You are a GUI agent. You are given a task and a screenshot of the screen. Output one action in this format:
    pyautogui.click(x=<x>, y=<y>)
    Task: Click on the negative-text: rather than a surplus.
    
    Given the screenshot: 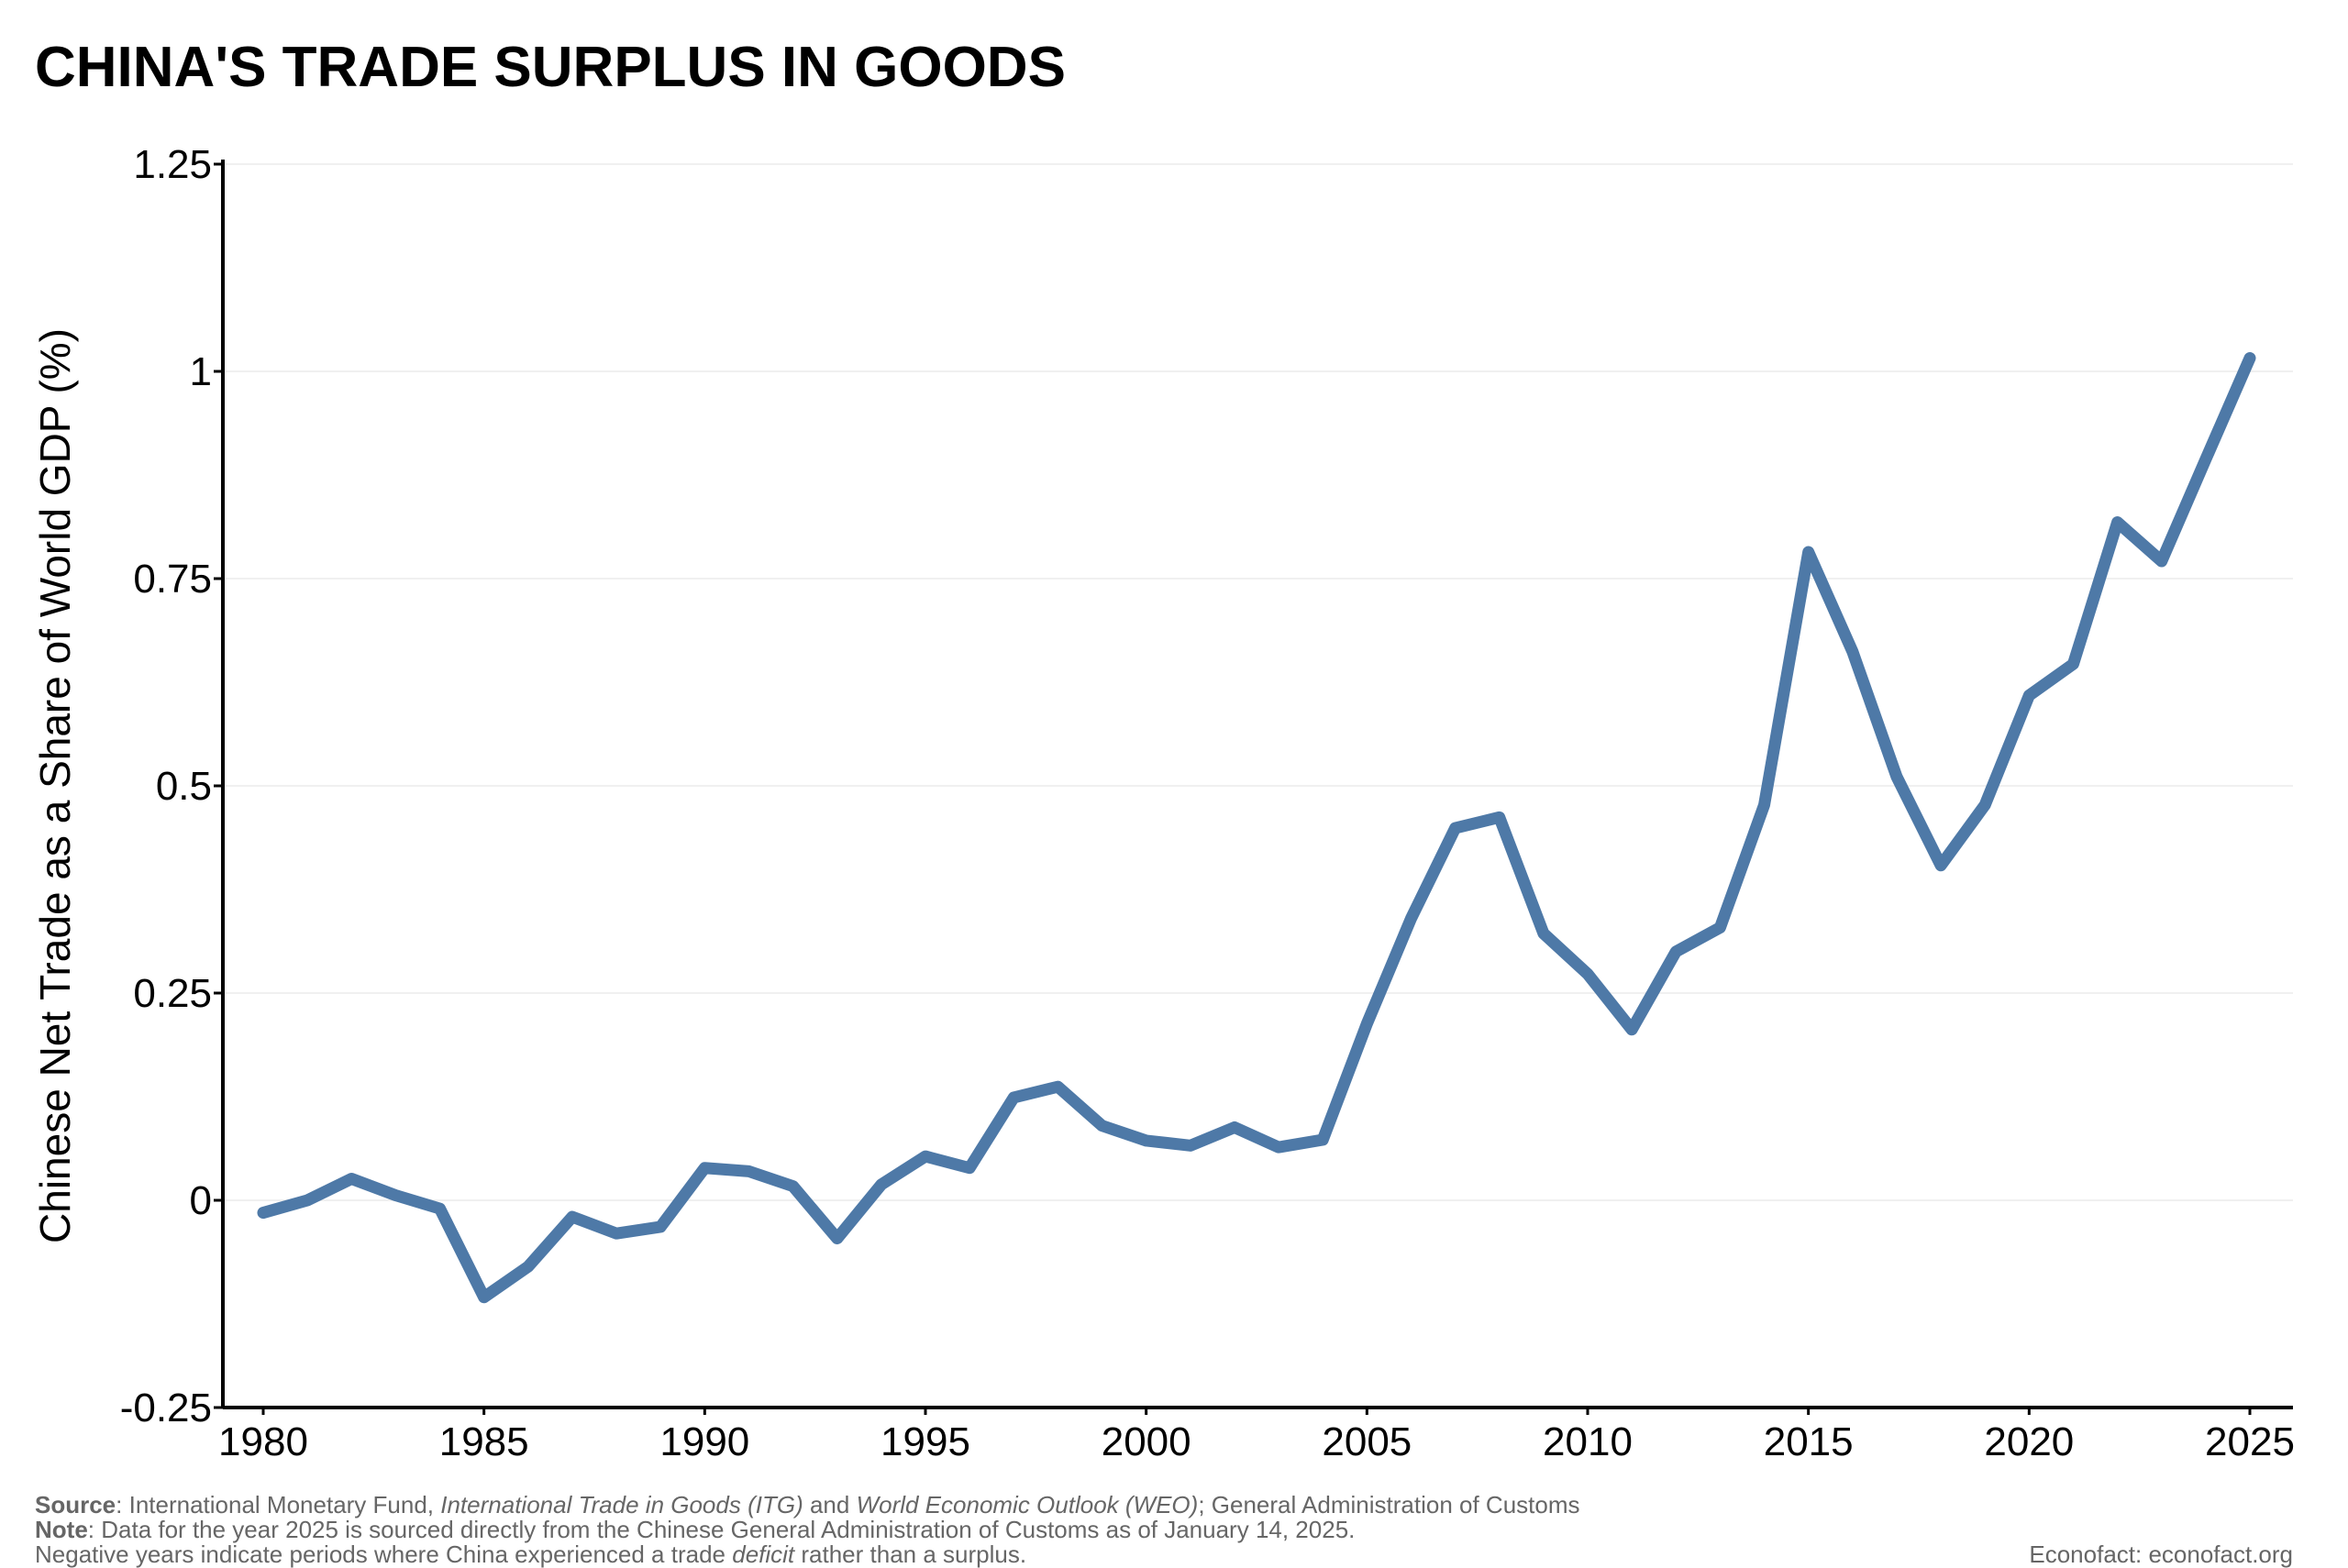 What is the action you would take?
    pyautogui.click(x=910, y=1554)
    